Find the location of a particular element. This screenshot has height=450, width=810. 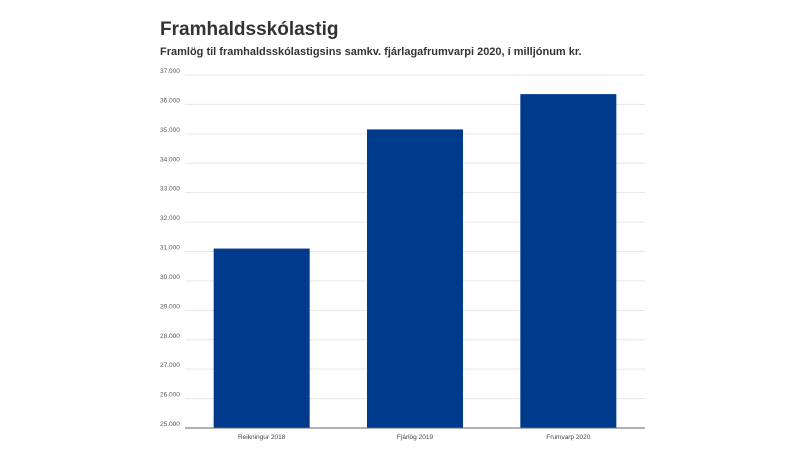

x-tick-label: Fjárlög 2019 is located at coordinates (415, 437).